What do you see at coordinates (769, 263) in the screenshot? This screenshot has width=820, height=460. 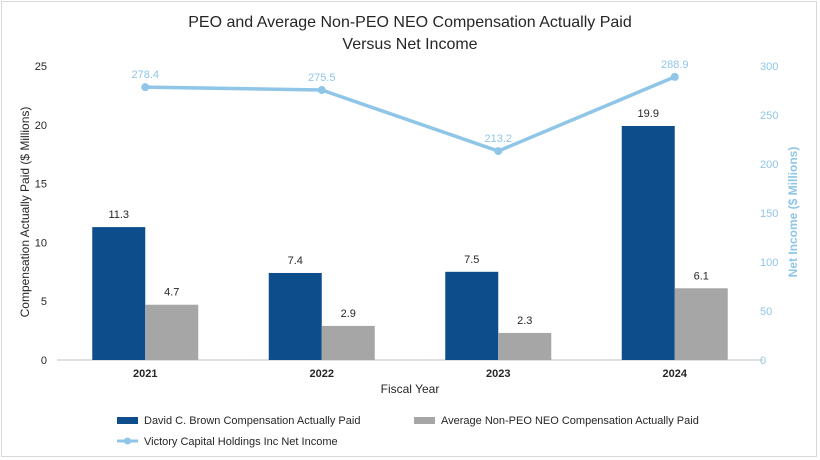 I see `y-tick-right-2: 100` at bounding box center [769, 263].